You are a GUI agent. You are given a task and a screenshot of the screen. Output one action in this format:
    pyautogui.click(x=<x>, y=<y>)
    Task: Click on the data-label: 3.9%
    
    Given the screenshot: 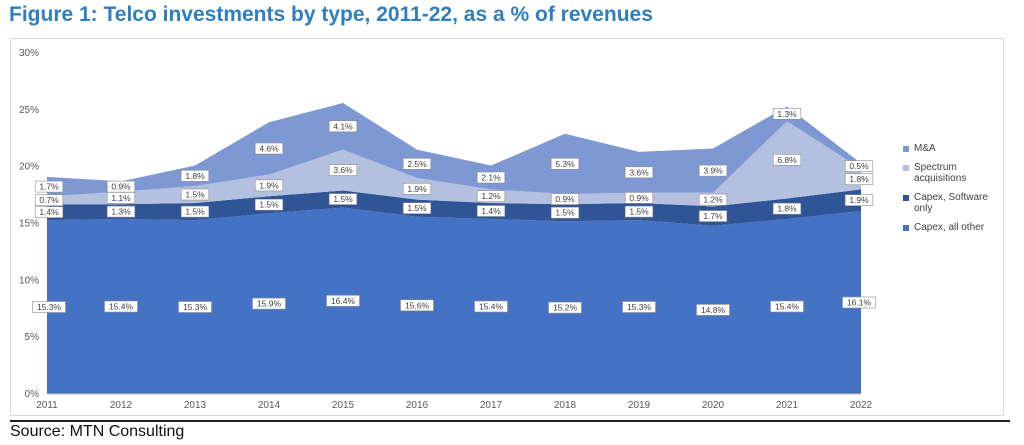 What is the action you would take?
    pyautogui.click(x=713, y=171)
    